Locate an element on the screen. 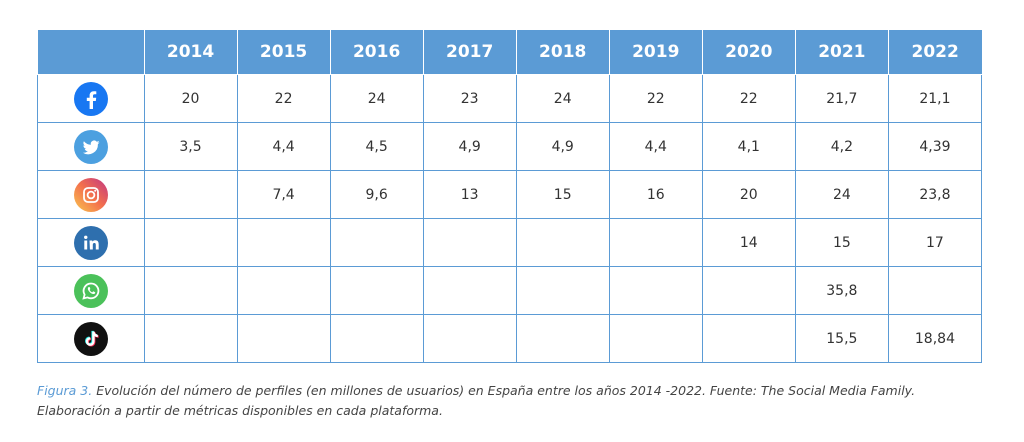 The width and height of the screenshot is (1024, 442). table-cell: 21,1 is located at coordinates (935, 98).